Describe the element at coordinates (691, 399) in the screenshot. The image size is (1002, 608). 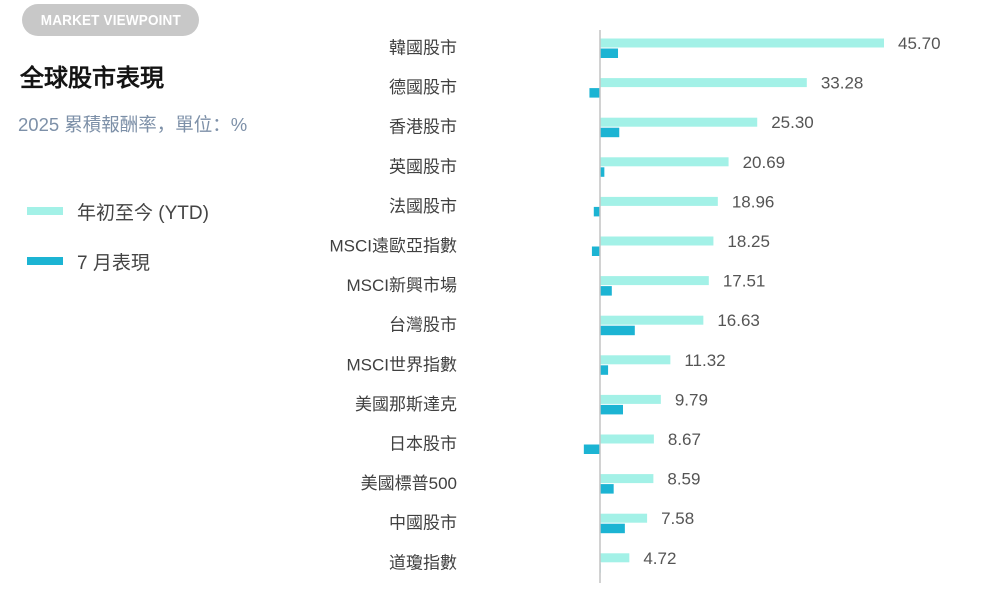
I see `ytd-value-label-9: 9.79` at that location.